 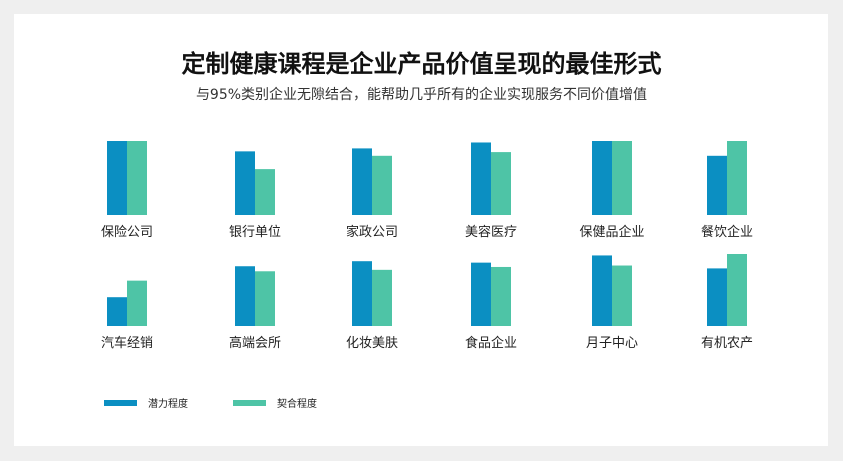 What do you see at coordinates (255, 343) in the screenshot?
I see `category-label: 高端会所` at bounding box center [255, 343].